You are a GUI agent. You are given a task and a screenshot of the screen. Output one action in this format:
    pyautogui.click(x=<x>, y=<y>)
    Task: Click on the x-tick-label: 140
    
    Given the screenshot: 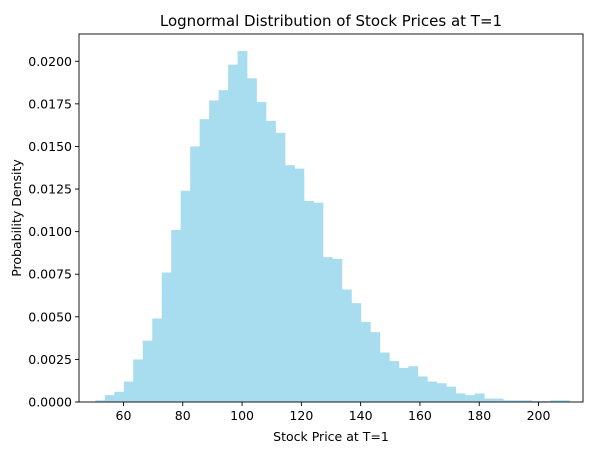 What is the action you would take?
    pyautogui.click(x=361, y=415)
    